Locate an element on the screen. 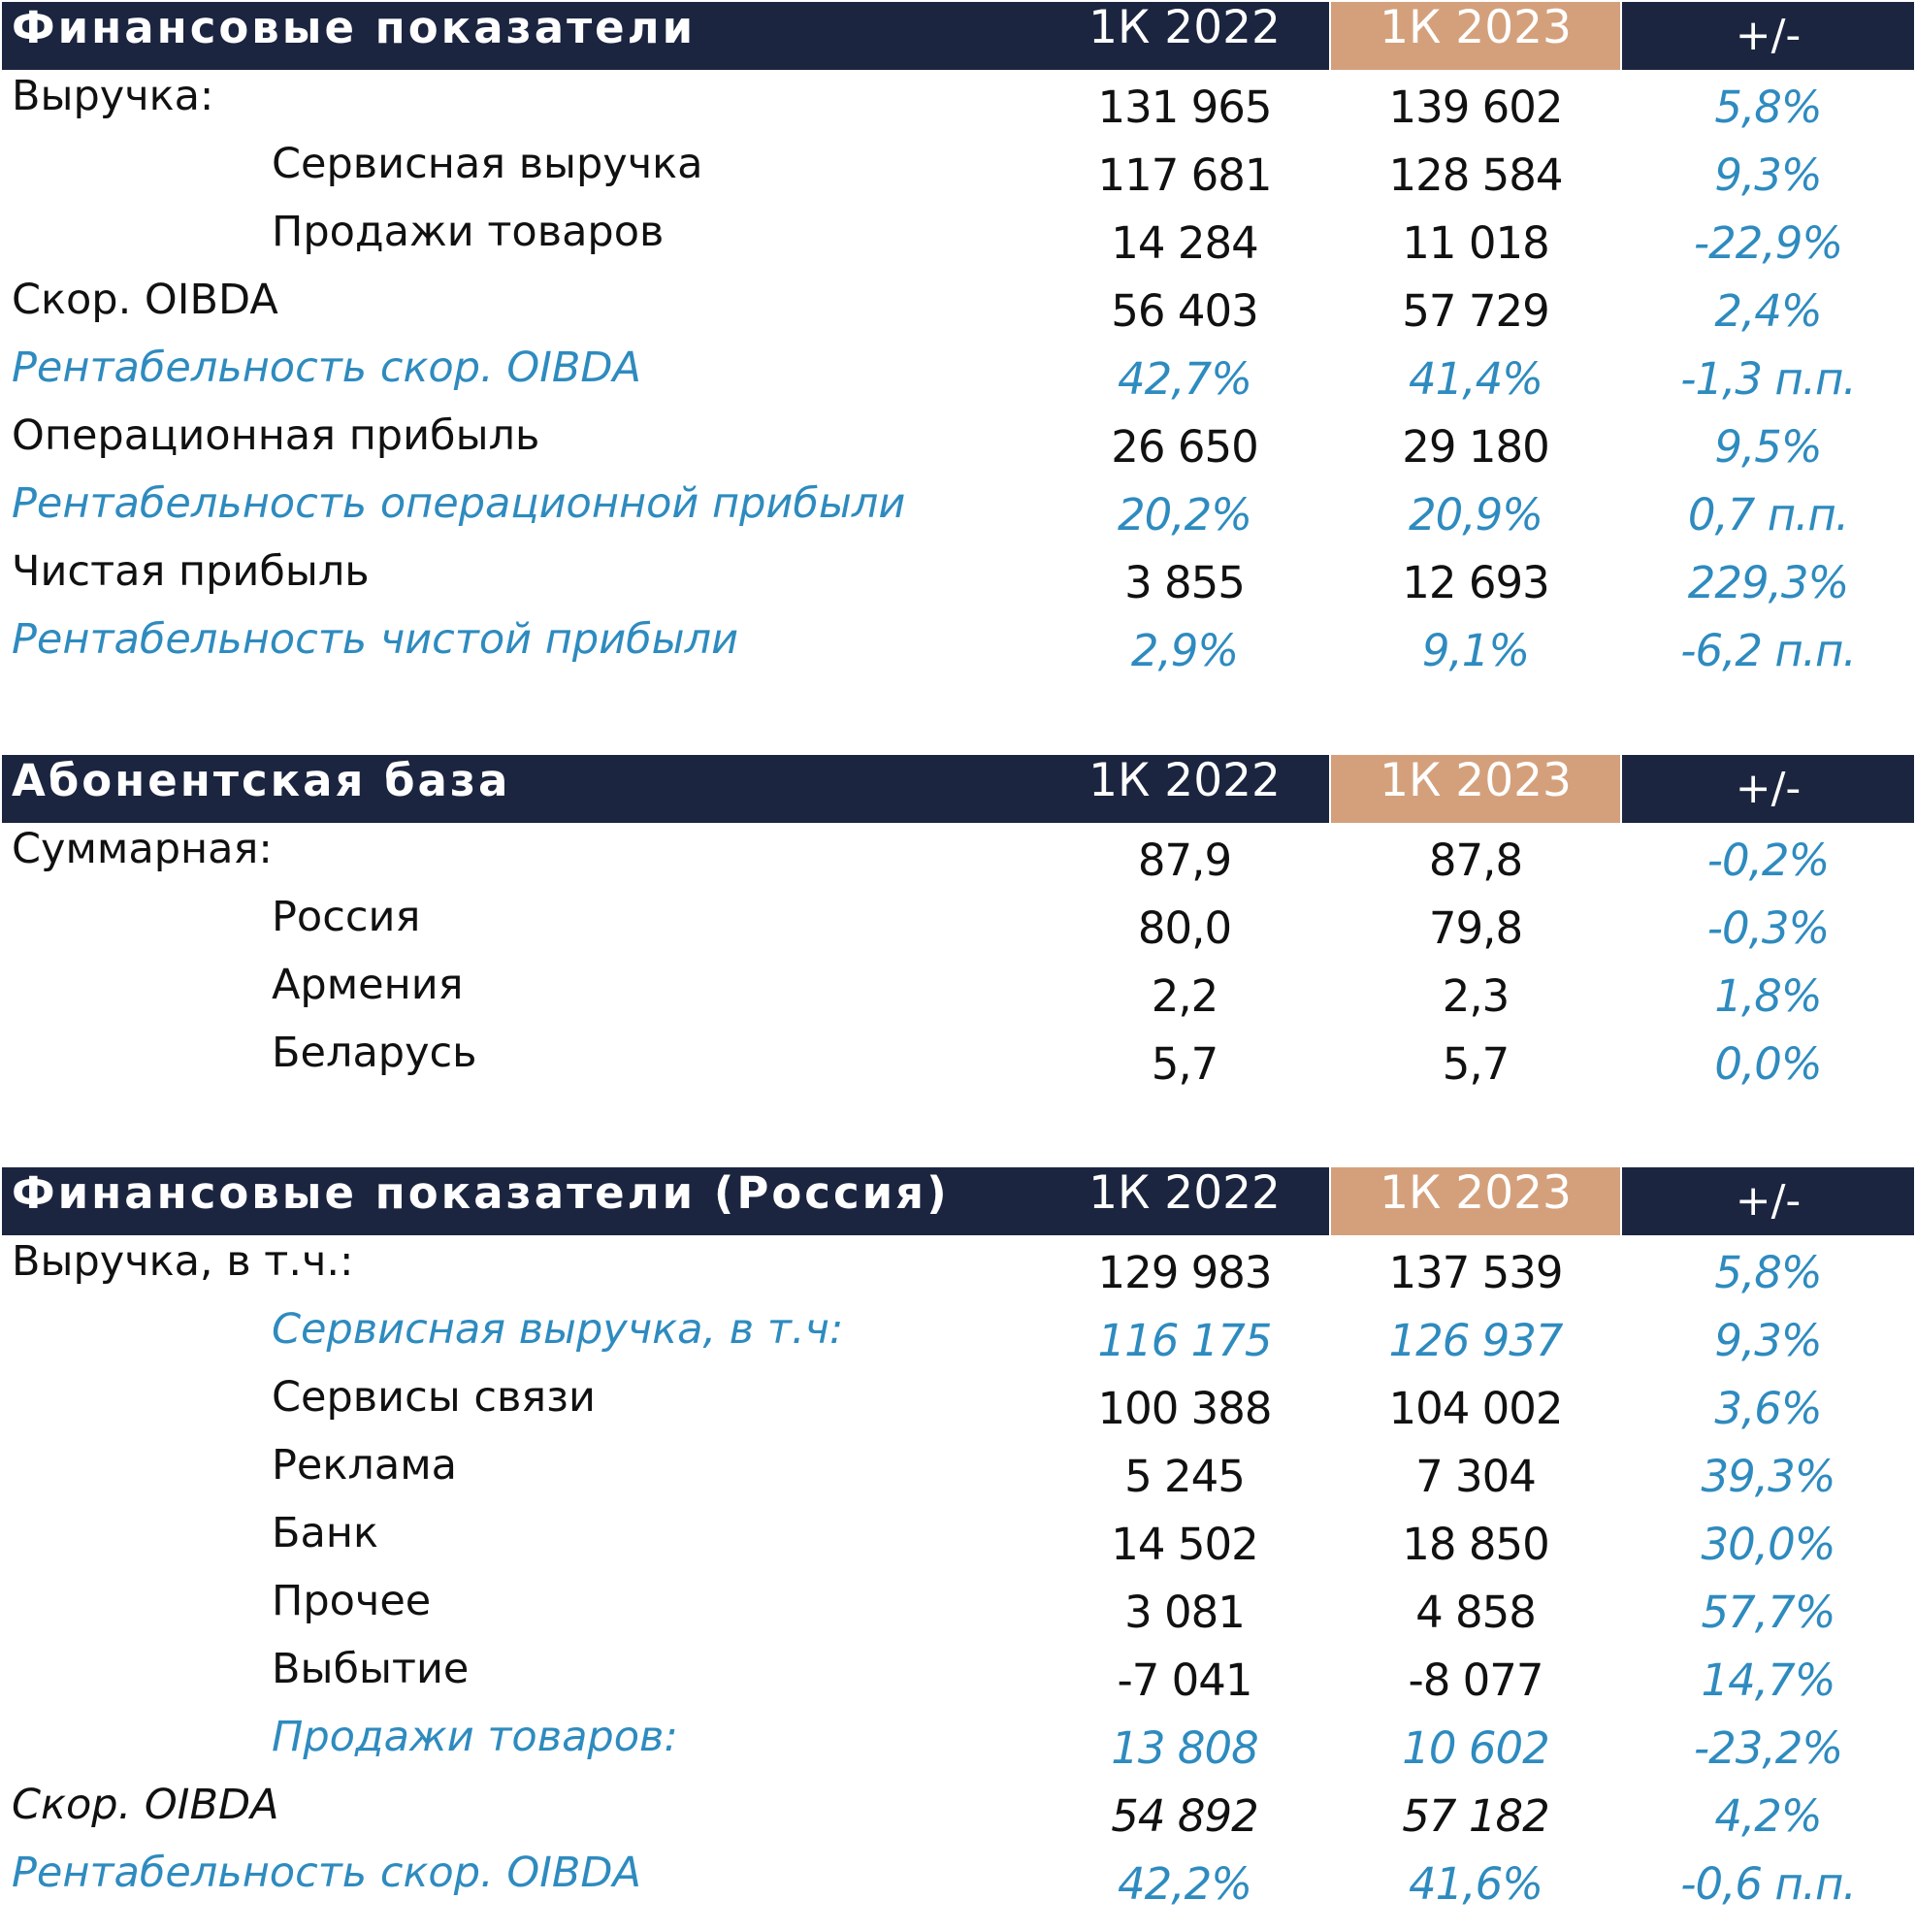 The image size is (1916, 1932). value-q1-2022: 56 403 is located at coordinates (1184, 311).